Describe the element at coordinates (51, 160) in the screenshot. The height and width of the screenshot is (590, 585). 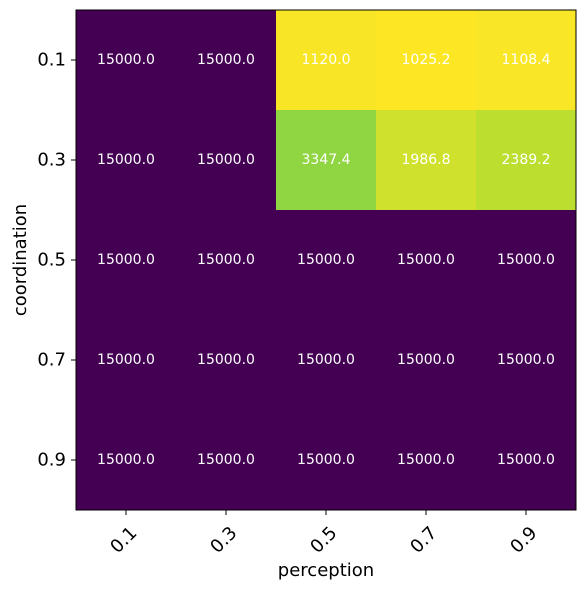
I see `y-tick-label: 0.3` at that location.